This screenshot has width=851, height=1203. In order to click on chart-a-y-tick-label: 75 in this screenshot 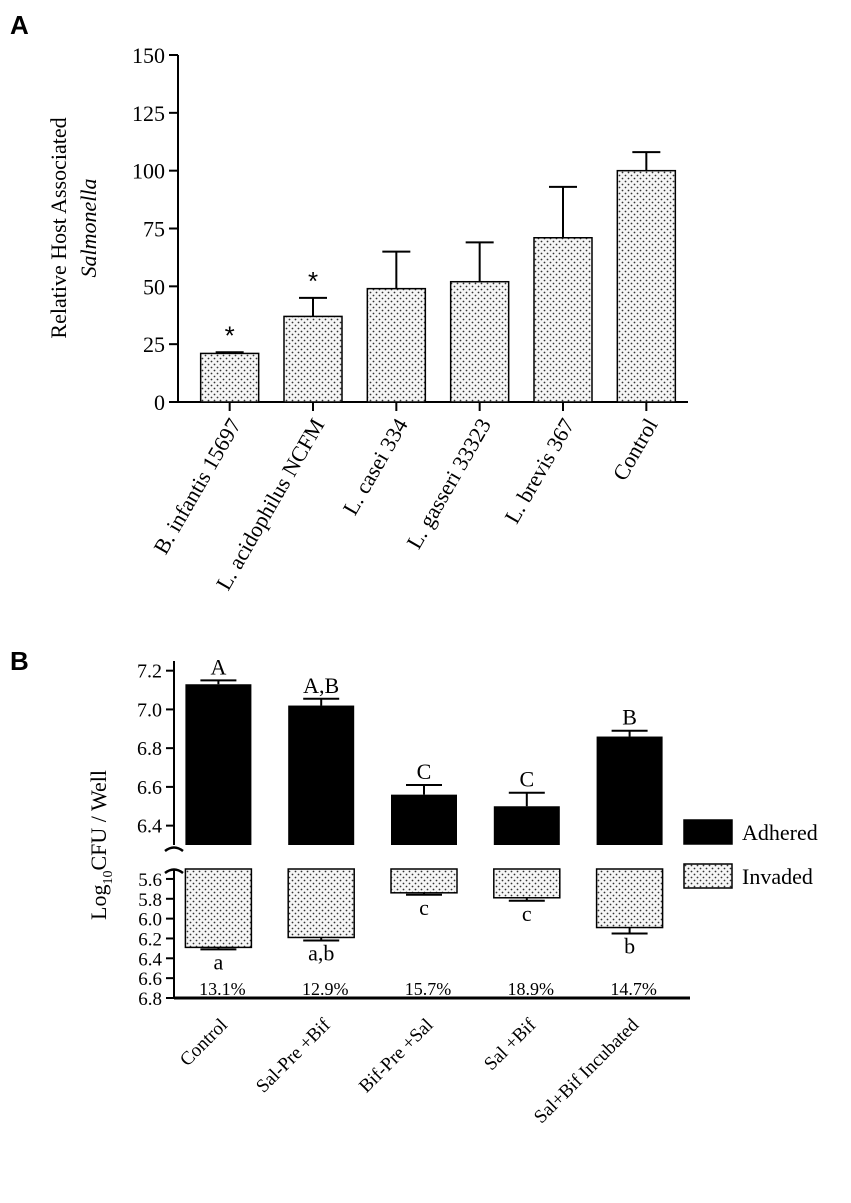, I will do `click(154, 229)`.